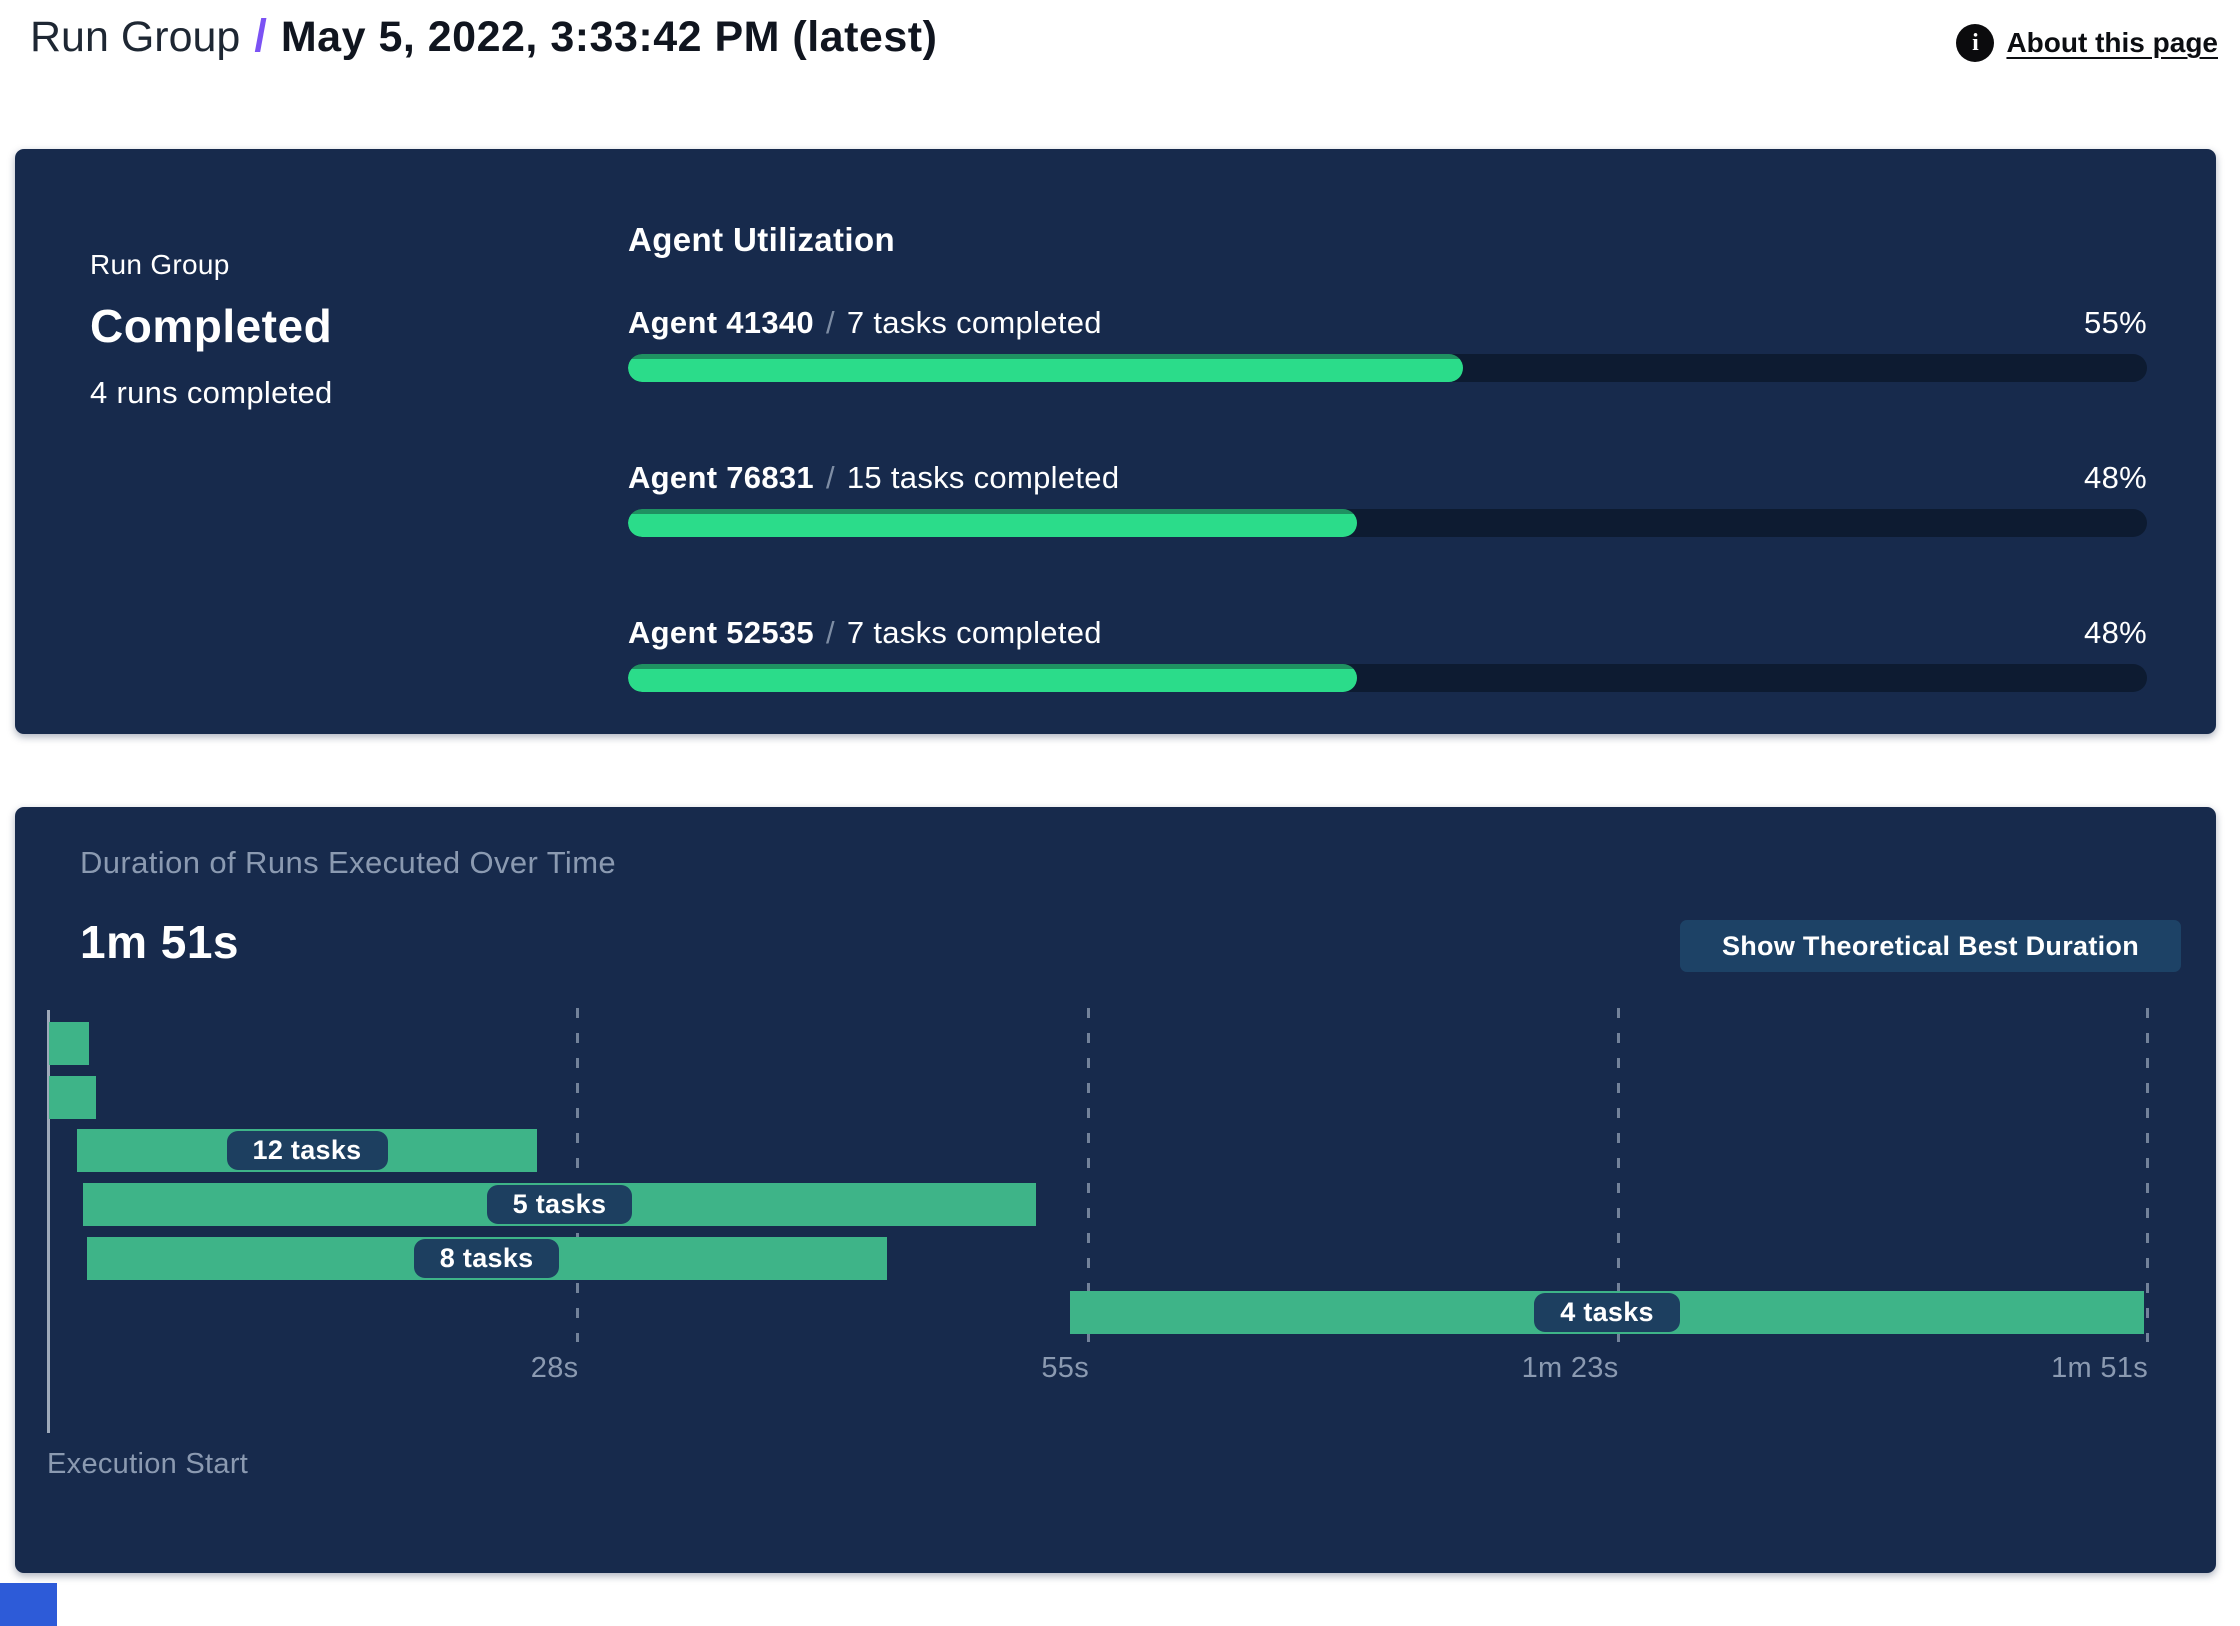 This screenshot has height=1626, width=2240. What do you see at coordinates (2115, 322) in the screenshot?
I see `agent-utilization-percent: 55%` at bounding box center [2115, 322].